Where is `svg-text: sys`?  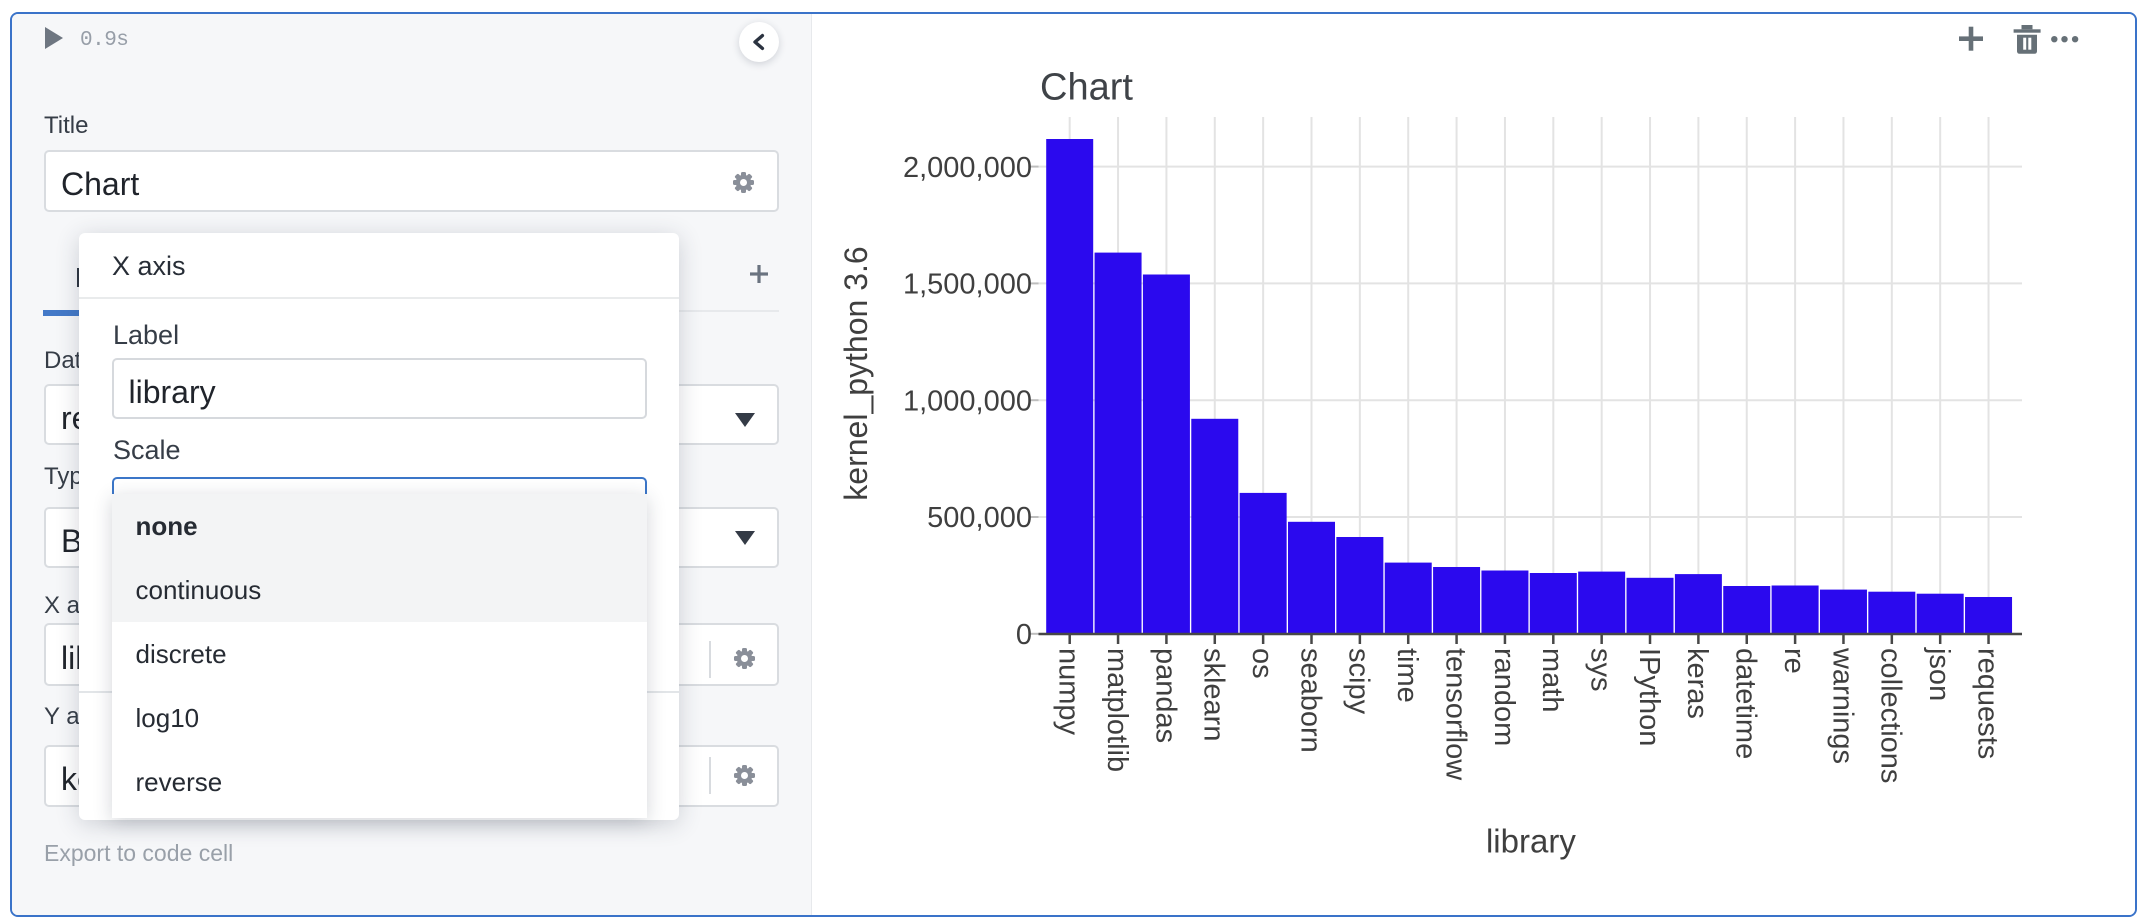 svg-text: sys is located at coordinates (1601, 670).